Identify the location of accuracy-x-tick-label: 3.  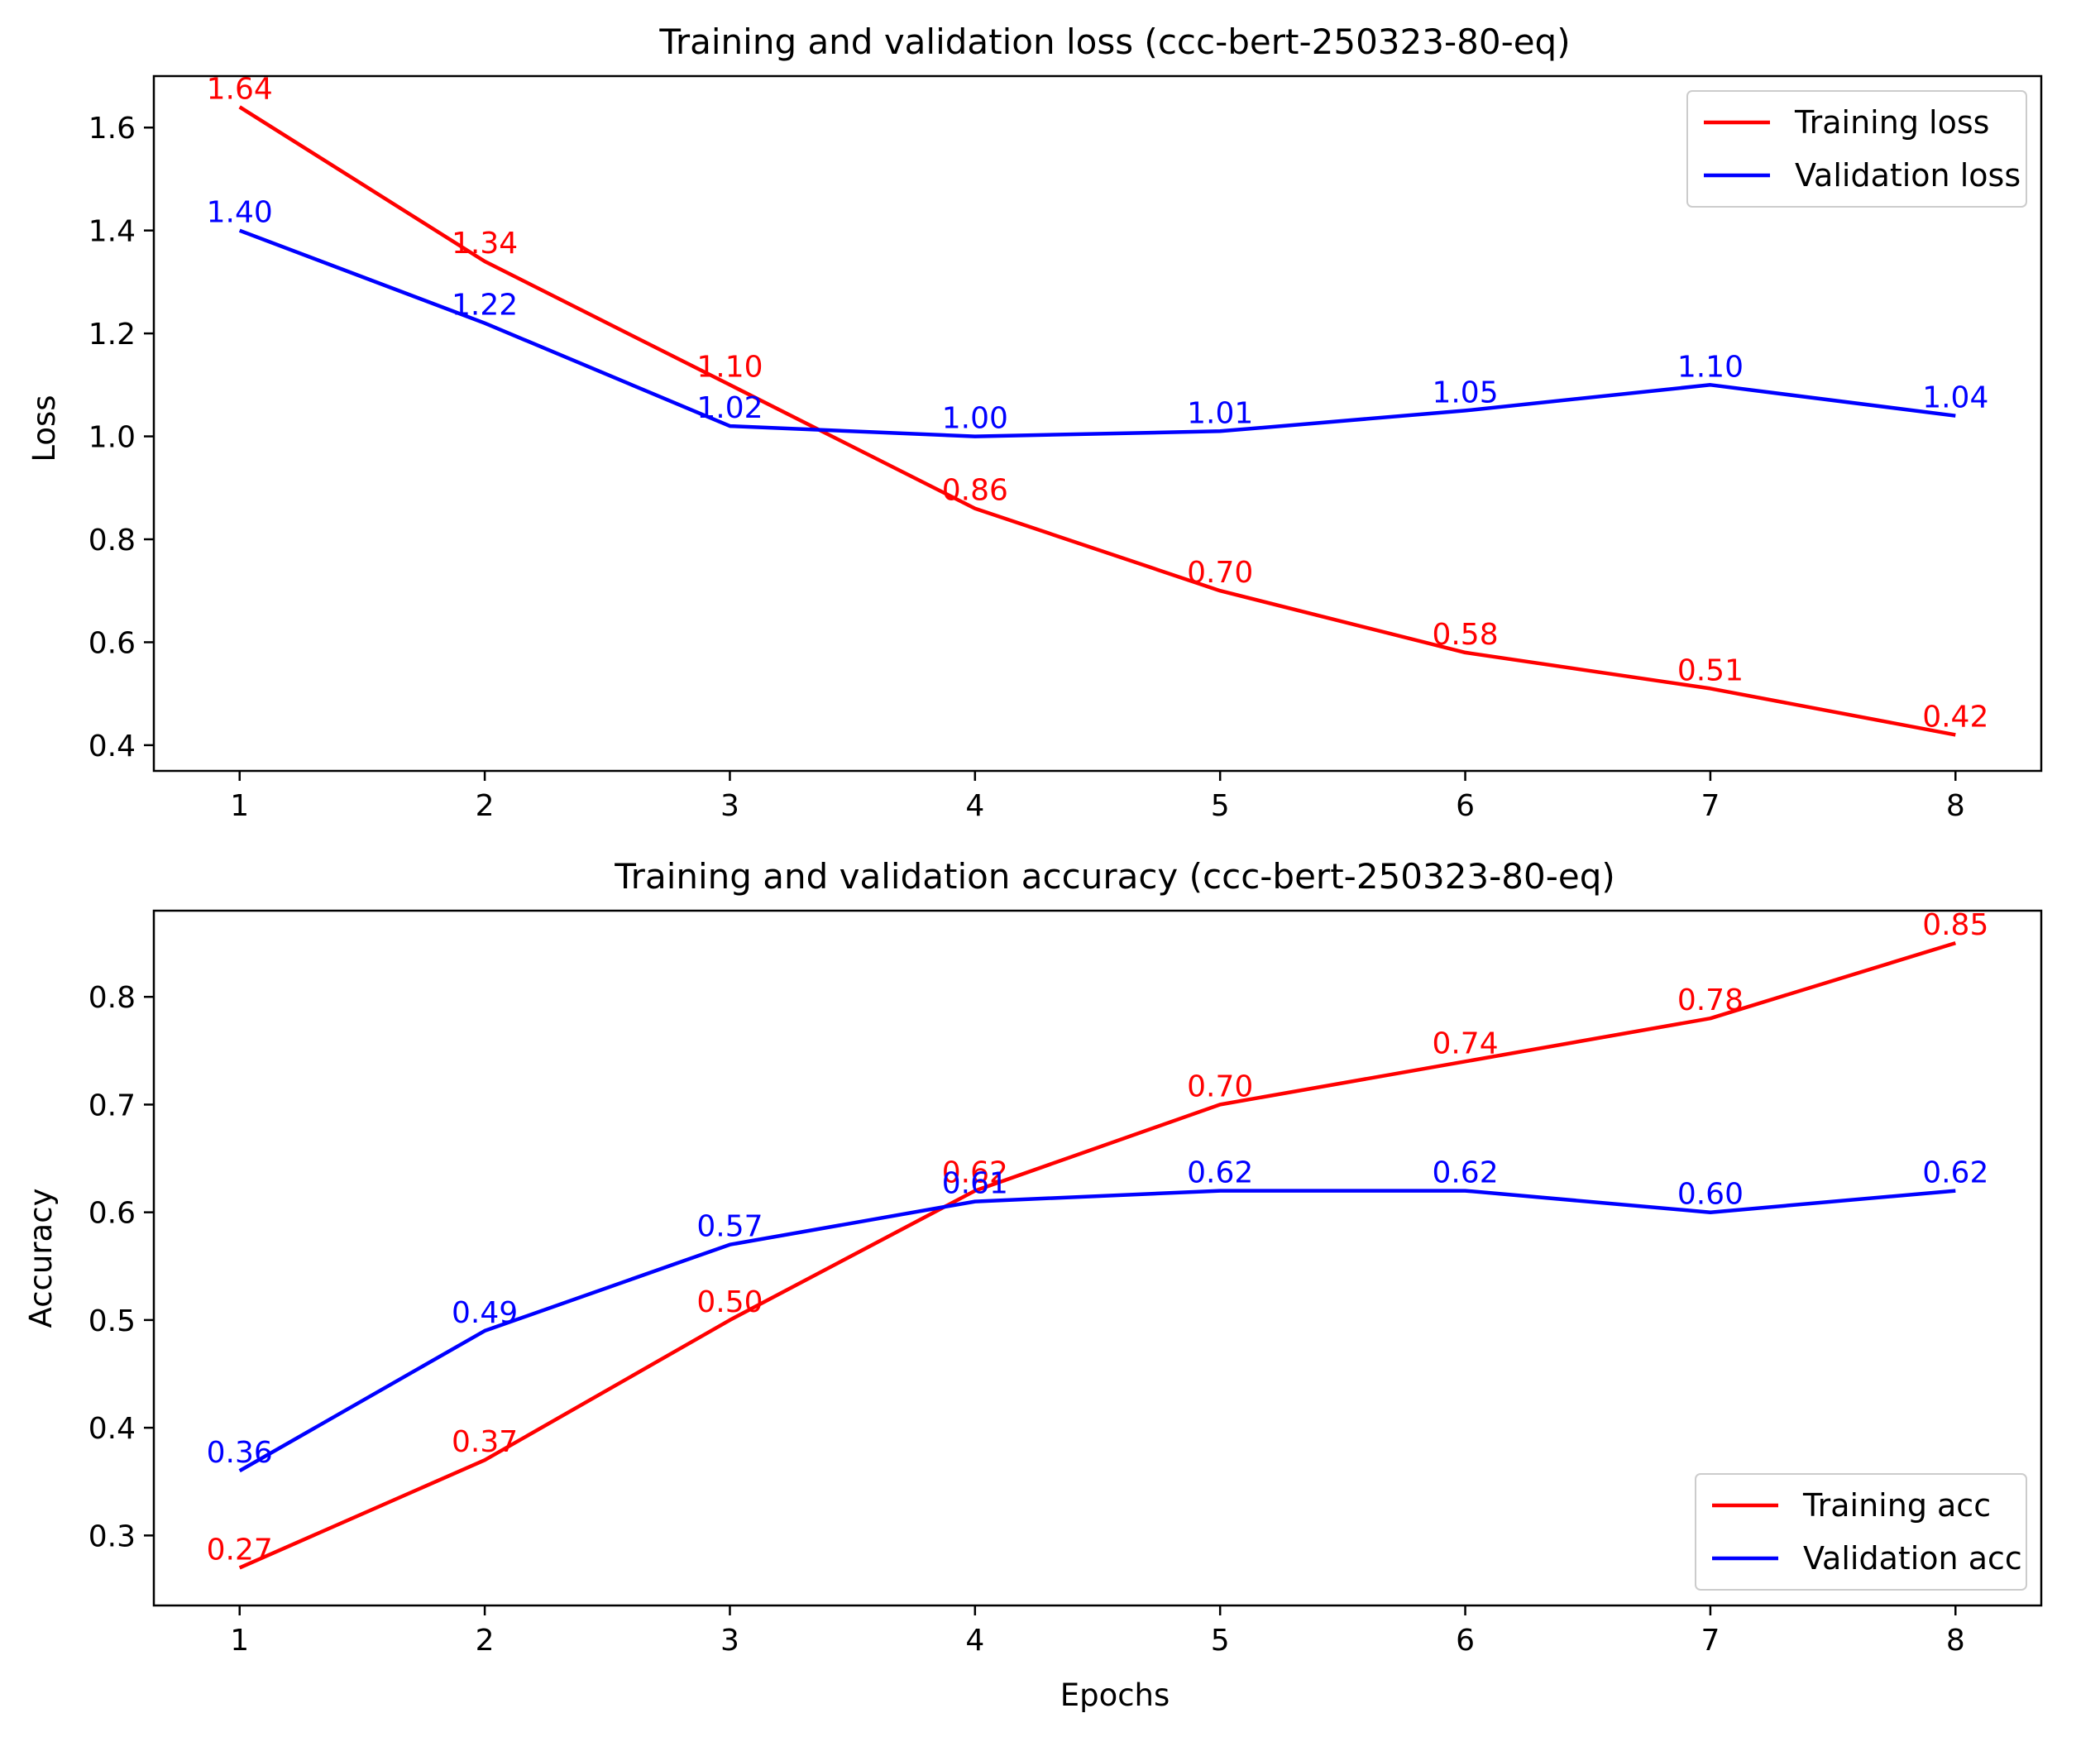
(729, 1641).